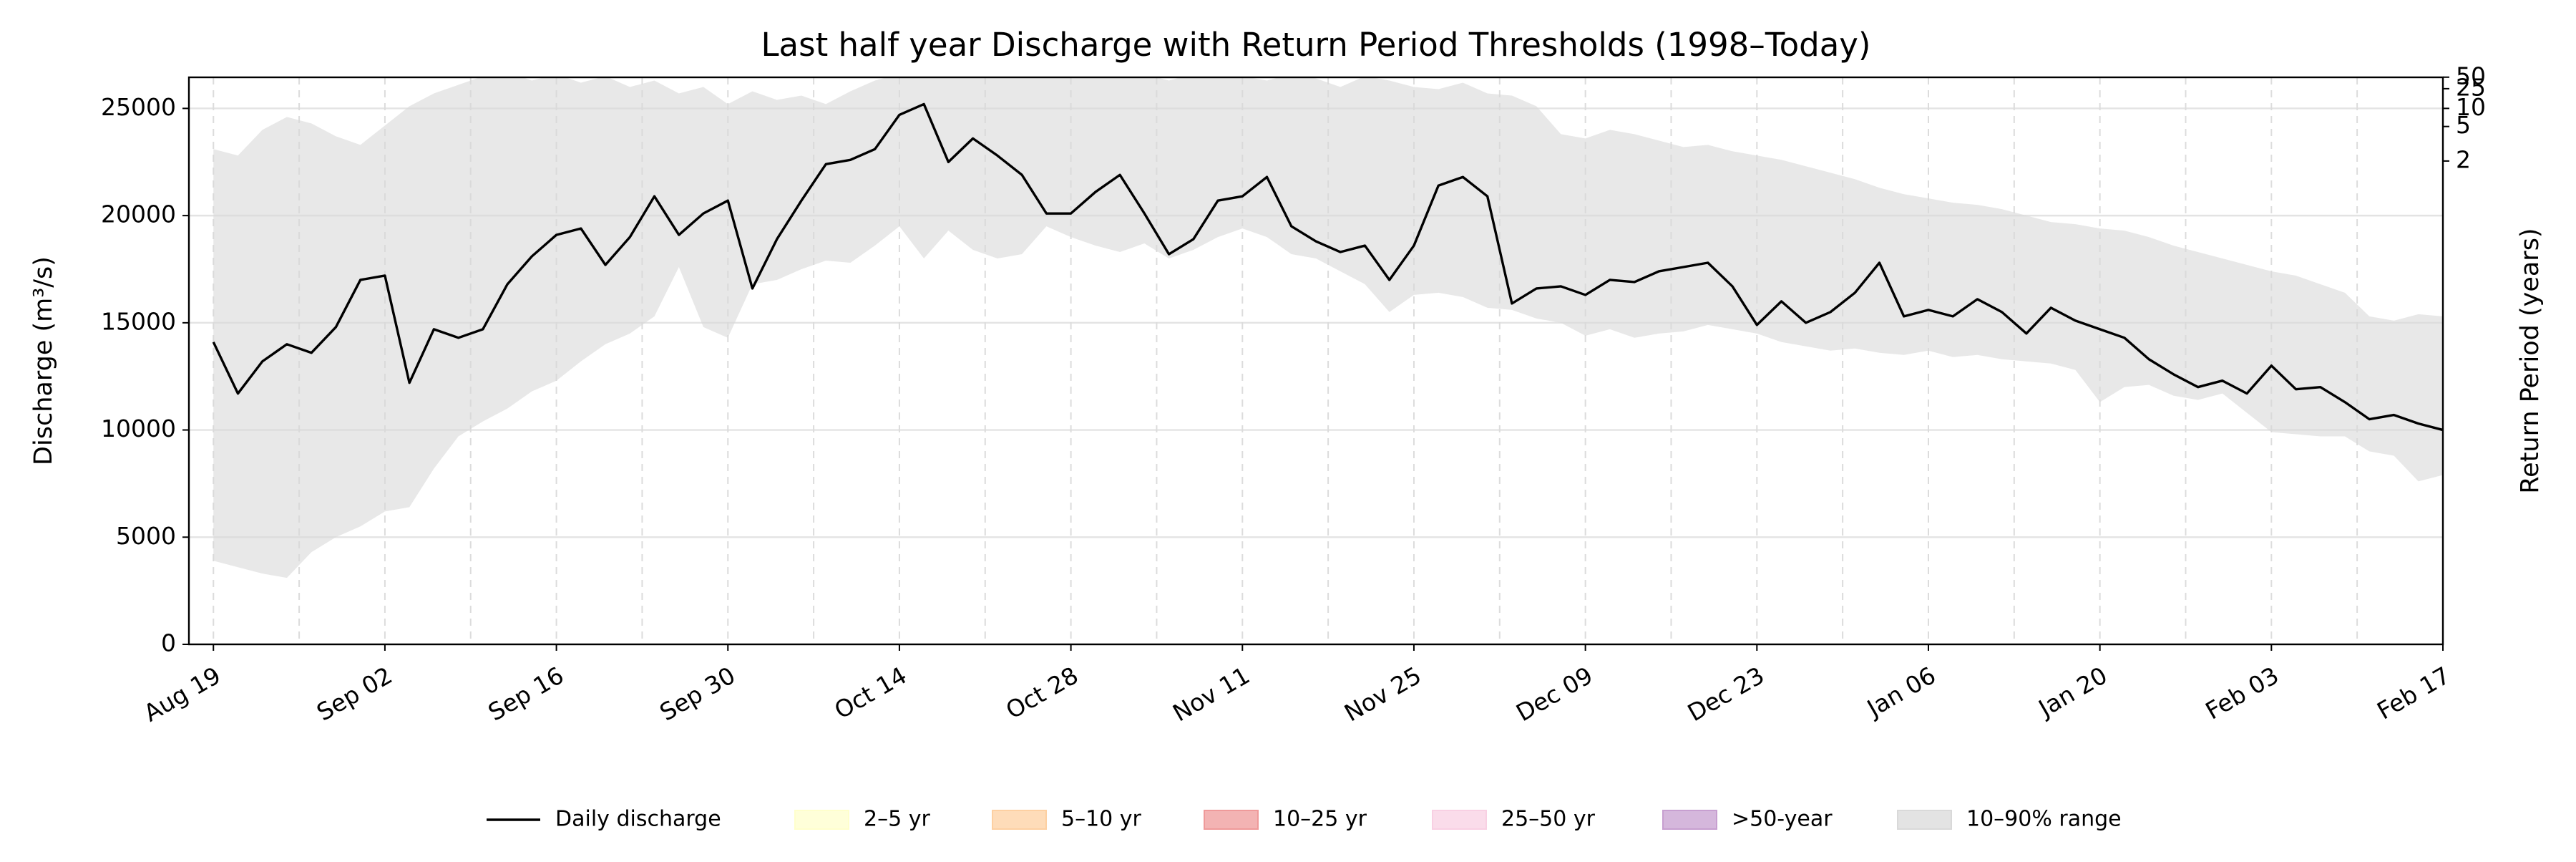  I want to click on y-tick-label: 5000, so click(146, 536).